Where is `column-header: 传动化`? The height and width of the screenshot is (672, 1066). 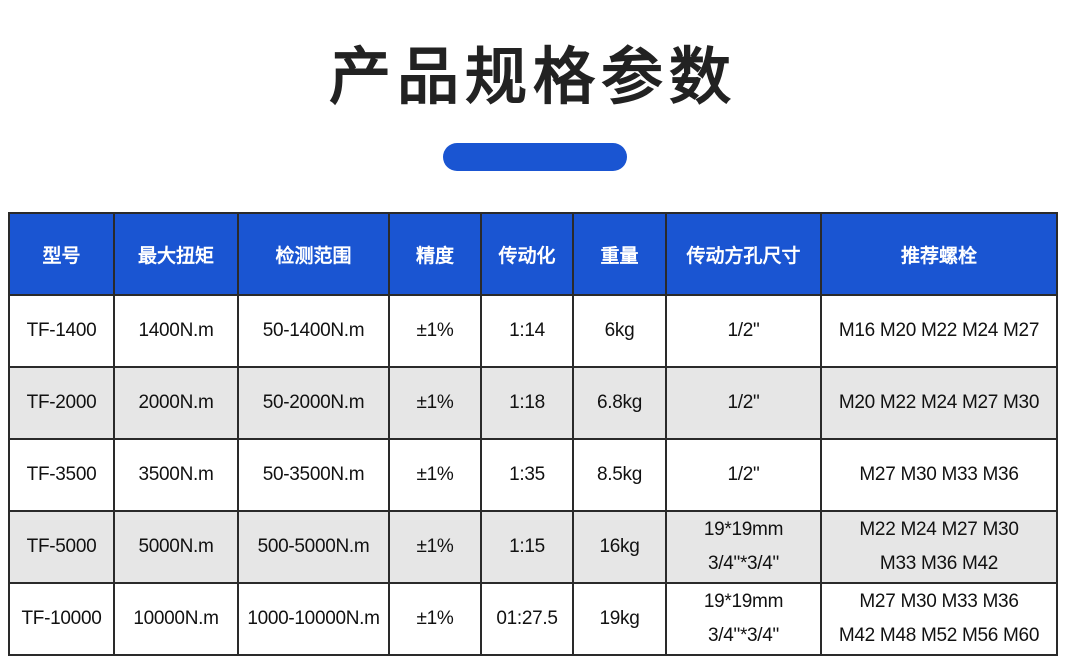 column-header: 传动化 is located at coordinates (527, 254).